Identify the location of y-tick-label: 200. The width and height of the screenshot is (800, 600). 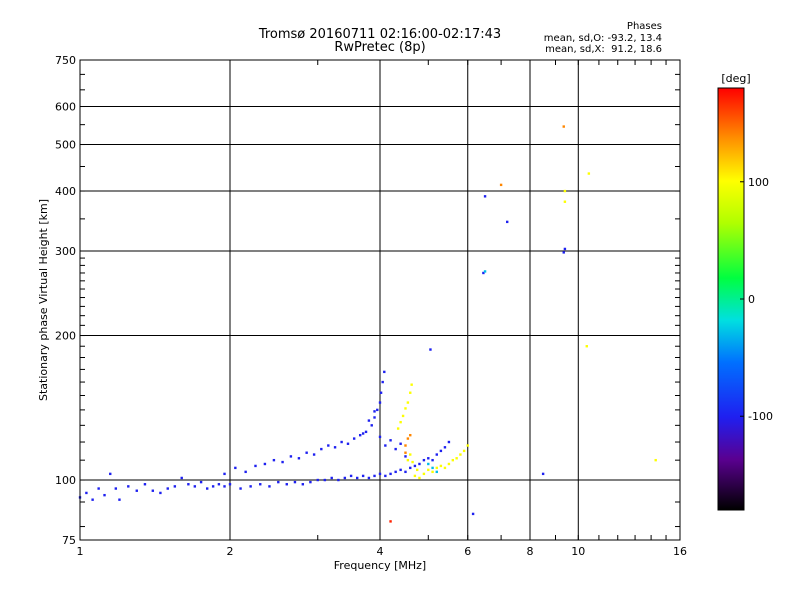
(65, 336).